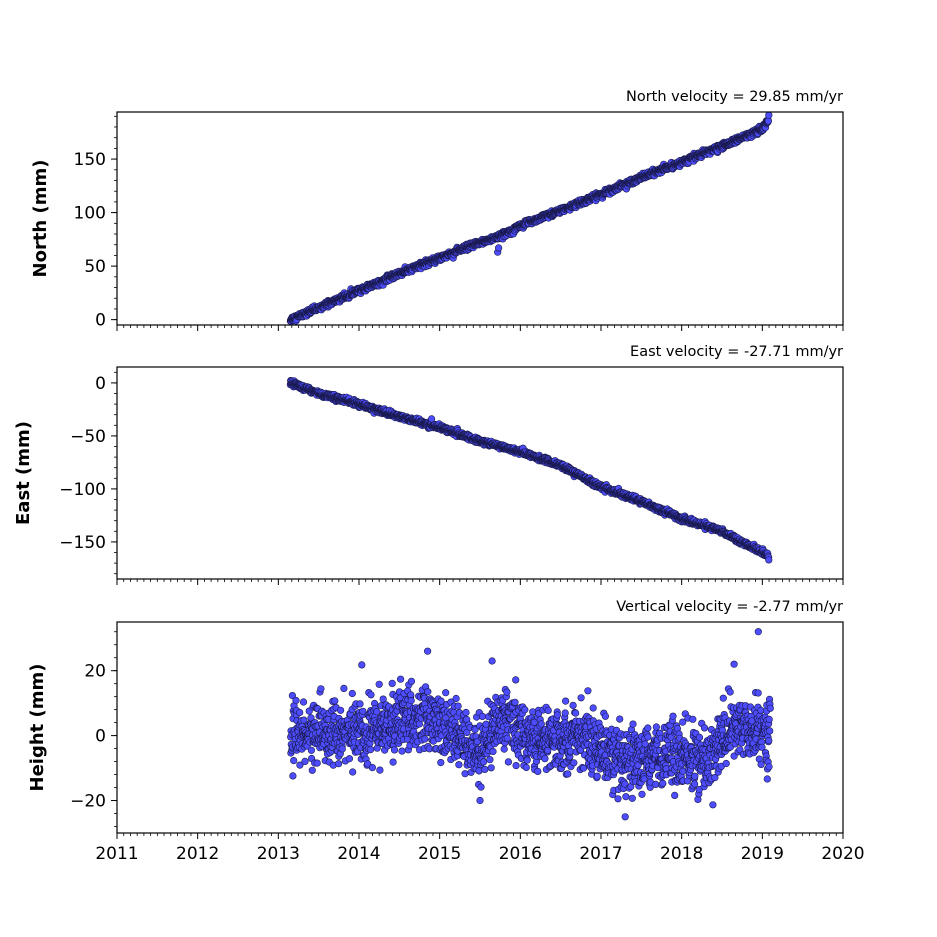 The image size is (937, 937). Describe the element at coordinates (529, 218) in the screenshot. I see `north-scatter-points` at that location.